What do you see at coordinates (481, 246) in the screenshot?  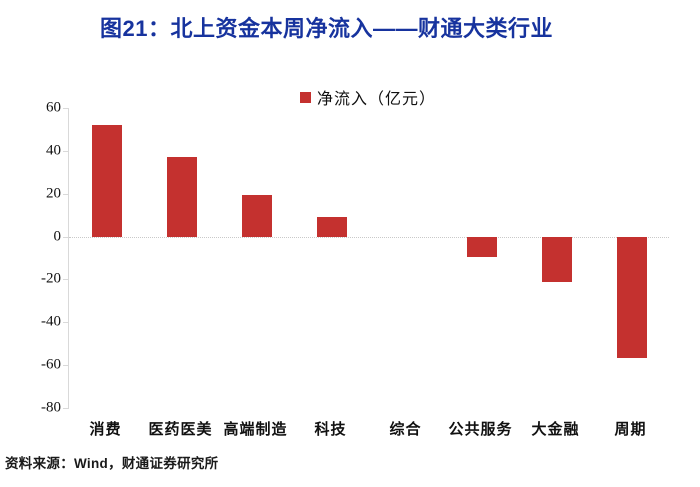 I see `bar-公共服务` at bounding box center [481, 246].